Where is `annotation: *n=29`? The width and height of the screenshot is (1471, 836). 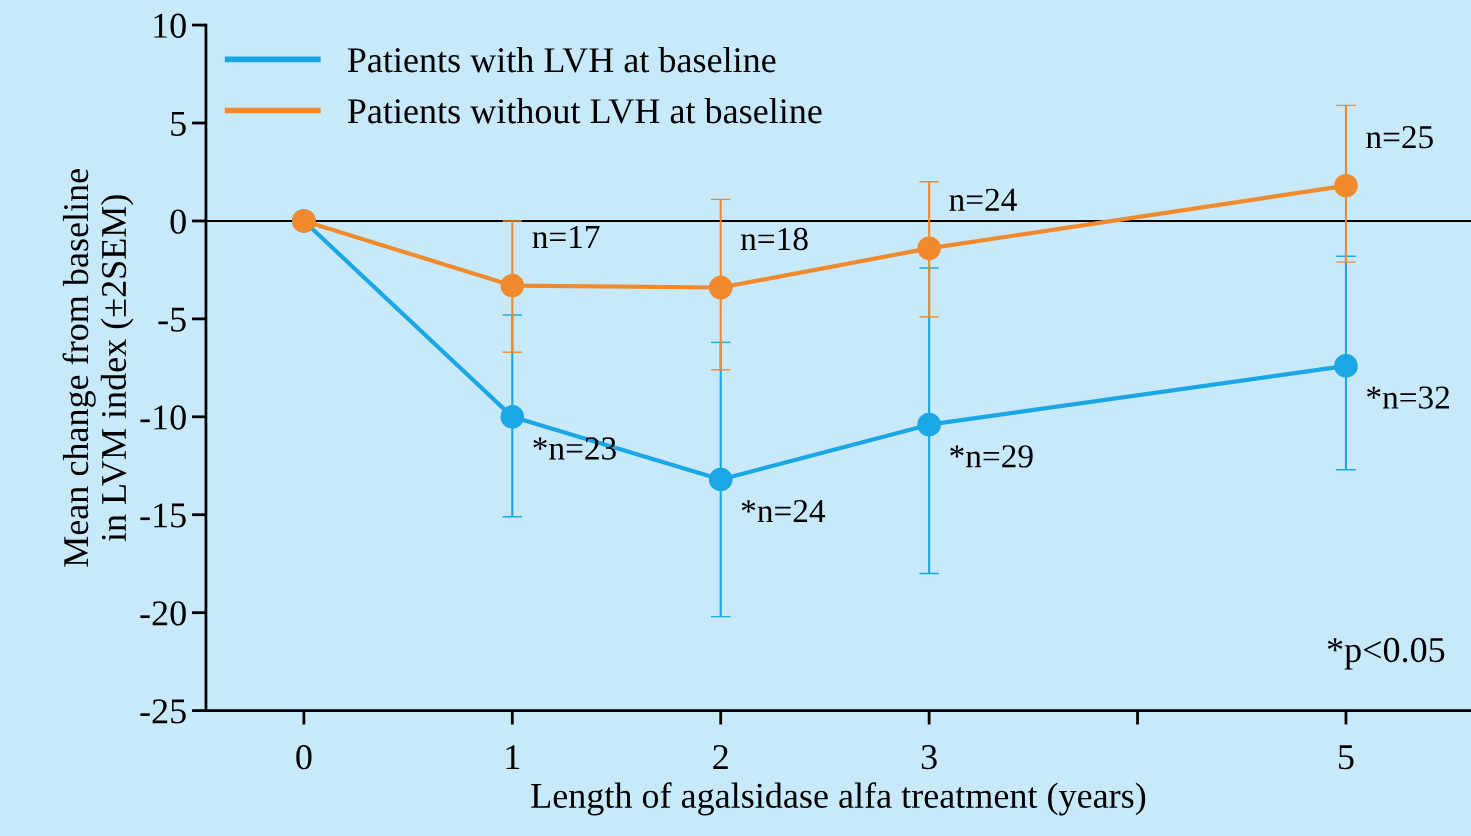
annotation: *n=29 is located at coordinates (991, 456).